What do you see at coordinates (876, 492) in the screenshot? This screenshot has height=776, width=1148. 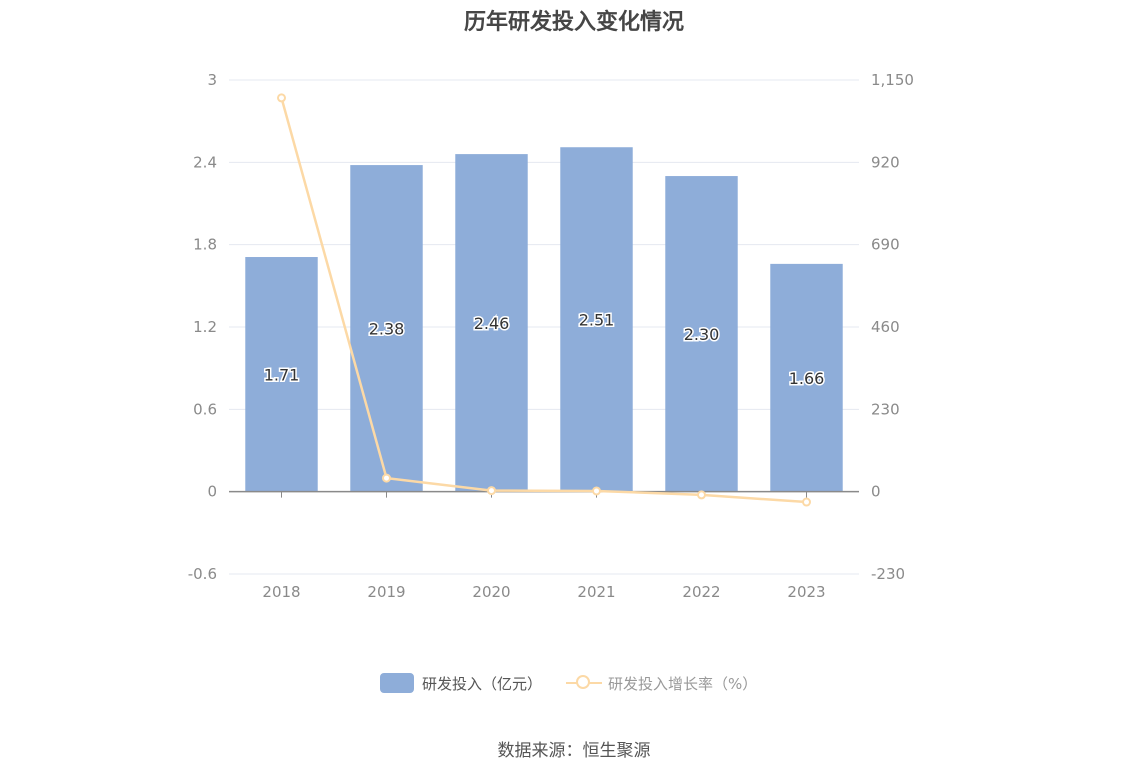 I see `y-right-tick-label: 0` at bounding box center [876, 492].